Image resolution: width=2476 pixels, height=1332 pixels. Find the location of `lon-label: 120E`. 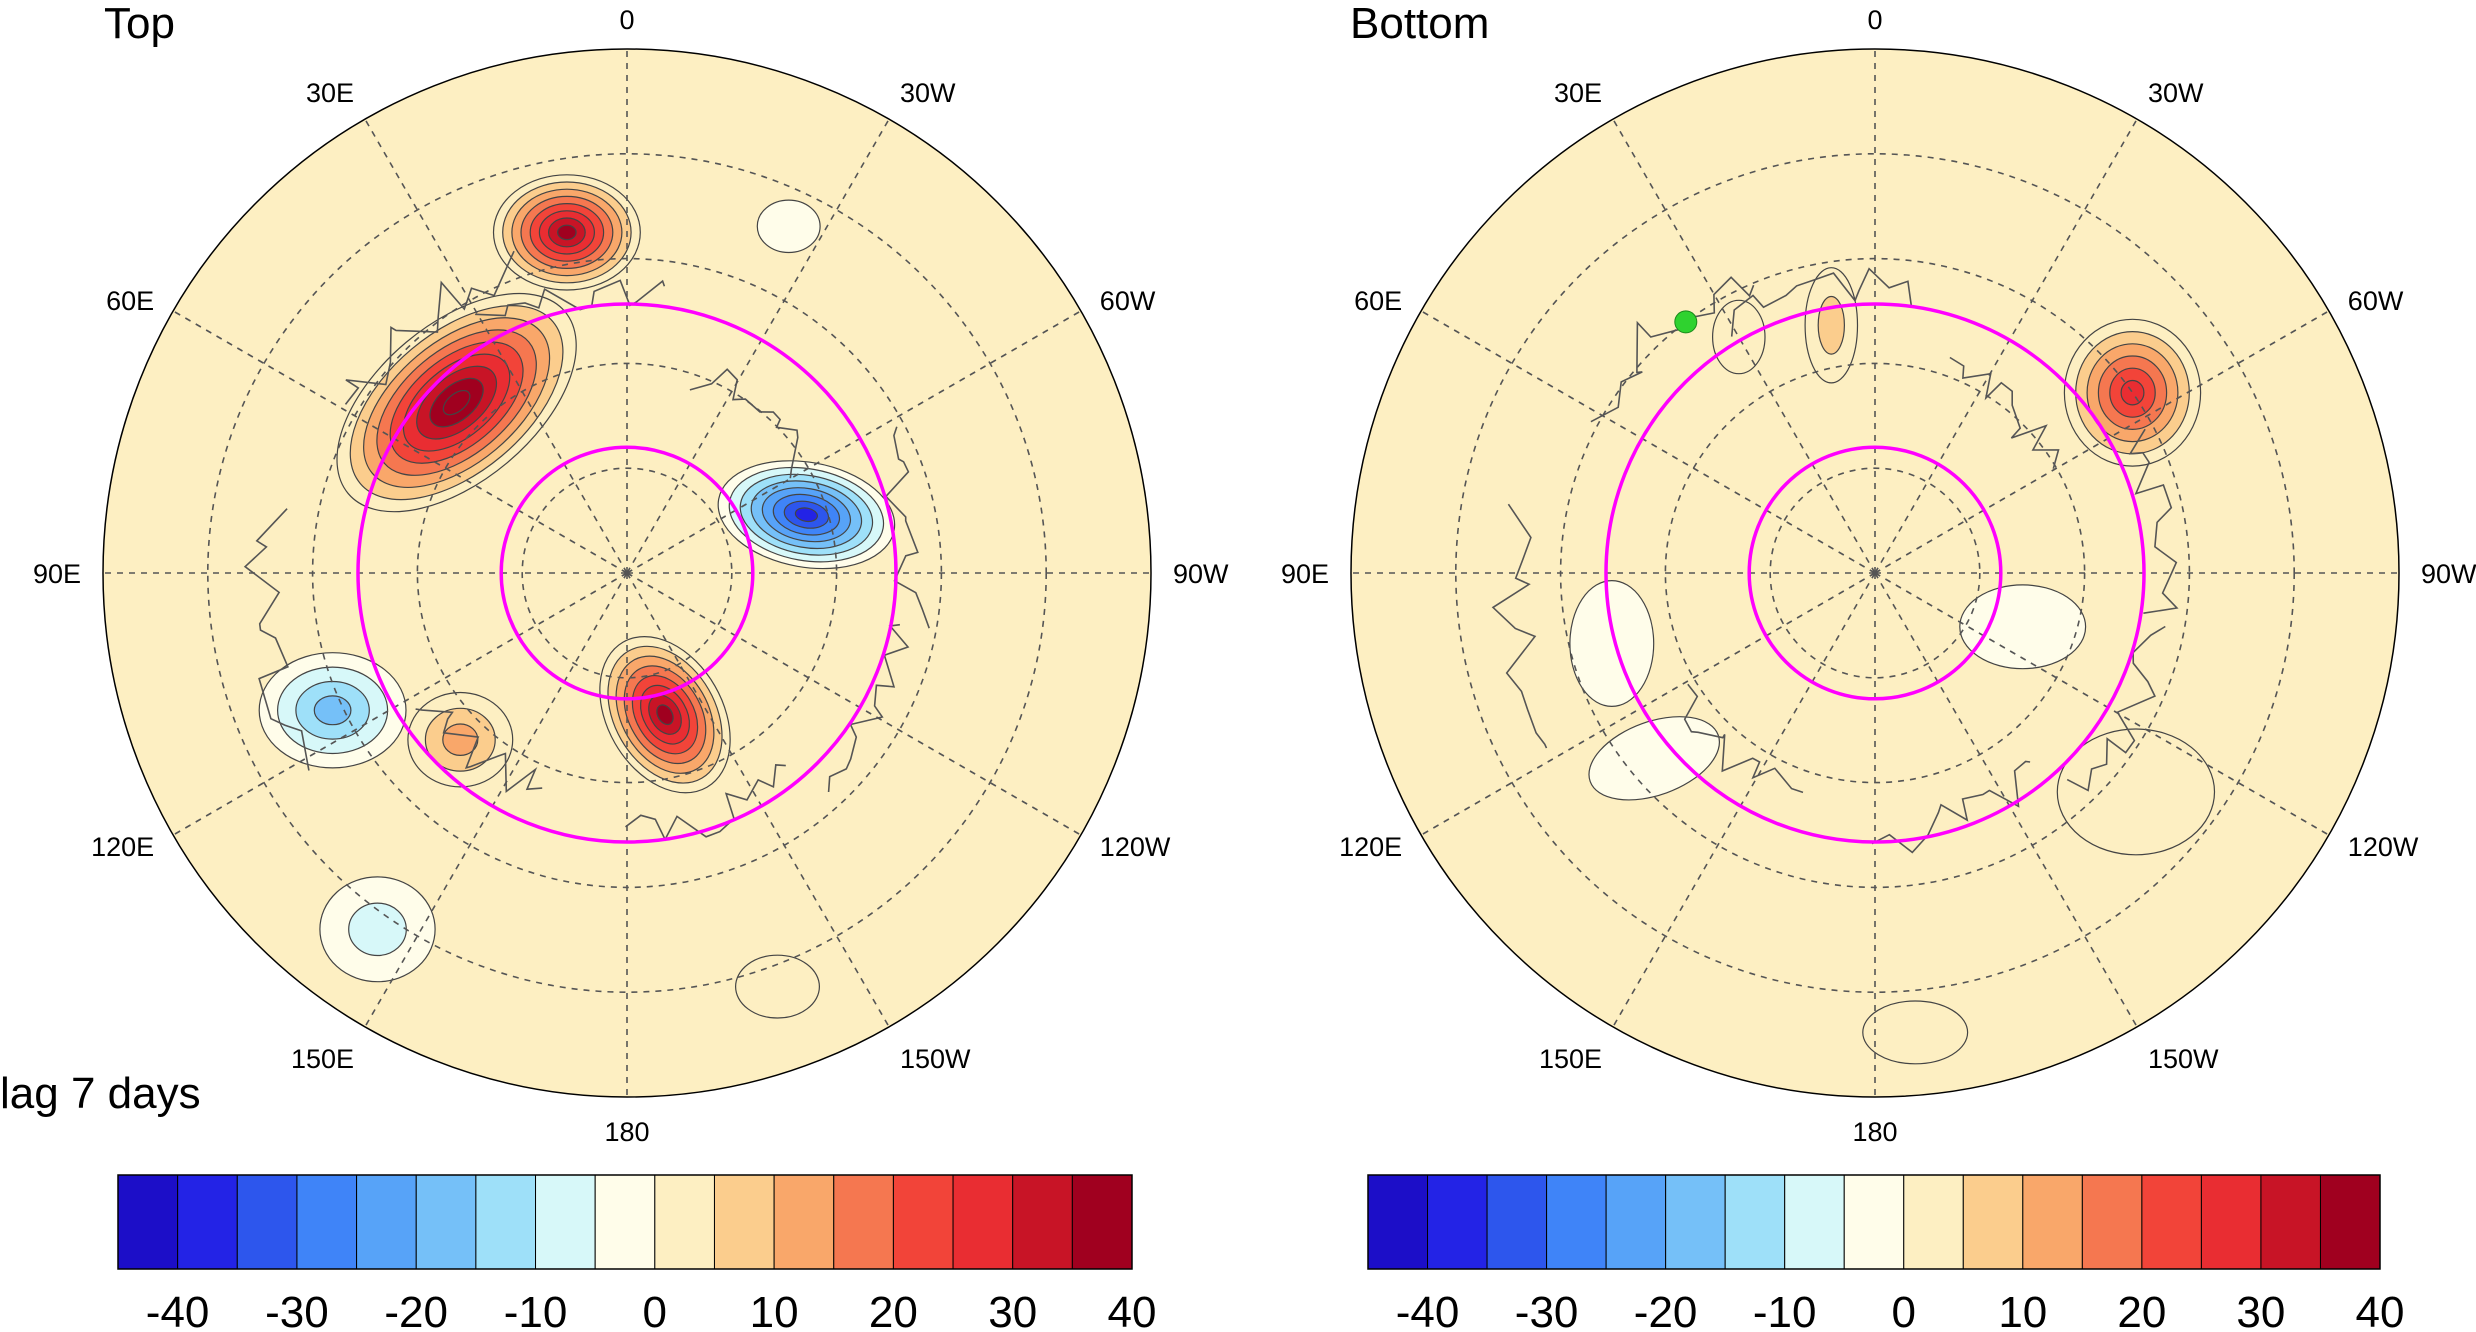

lon-label: 120E is located at coordinates (122, 847).